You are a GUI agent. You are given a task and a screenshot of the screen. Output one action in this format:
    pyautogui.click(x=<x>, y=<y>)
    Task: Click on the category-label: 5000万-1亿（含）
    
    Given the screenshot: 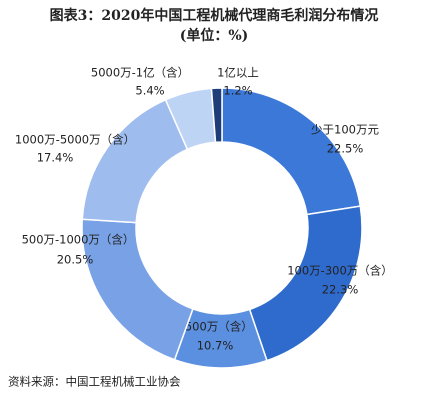 What is the action you would take?
    pyautogui.click(x=140, y=73)
    